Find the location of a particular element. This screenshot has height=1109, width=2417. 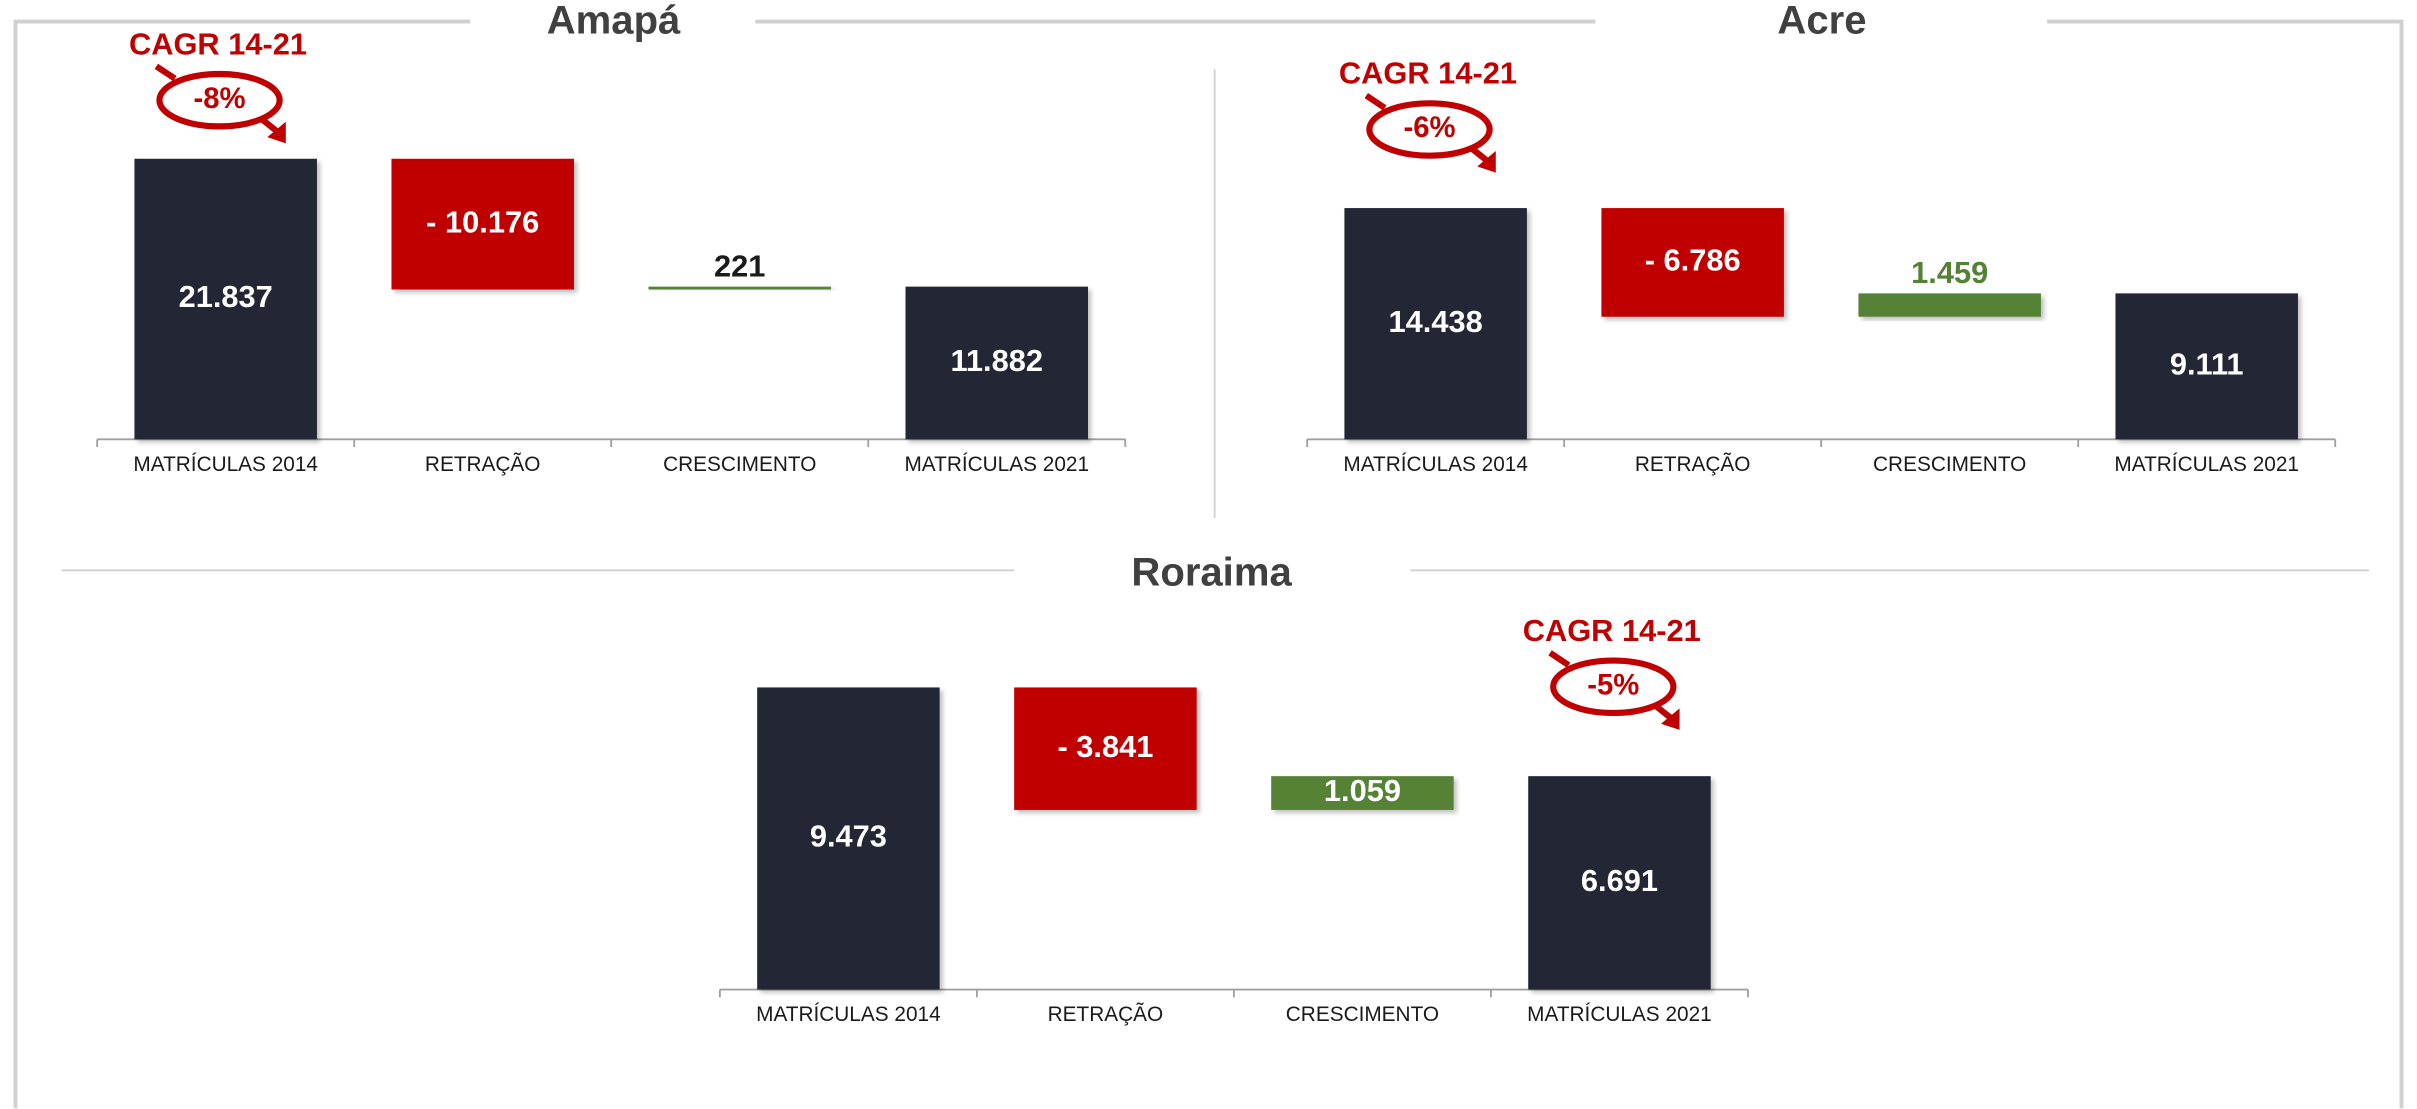

data-label: 14.438 is located at coordinates (1436, 321).